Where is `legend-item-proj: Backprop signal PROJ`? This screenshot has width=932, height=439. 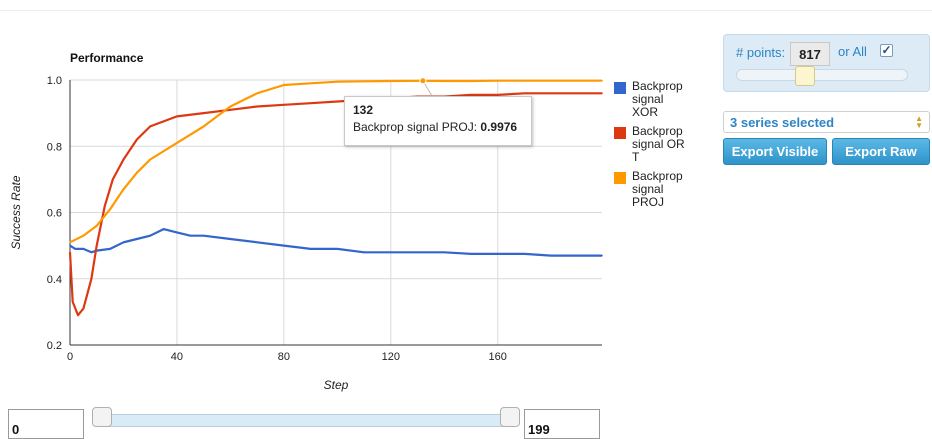
legend-item-proj: Backprop signal PROJ is located at coordinates (664, 189).